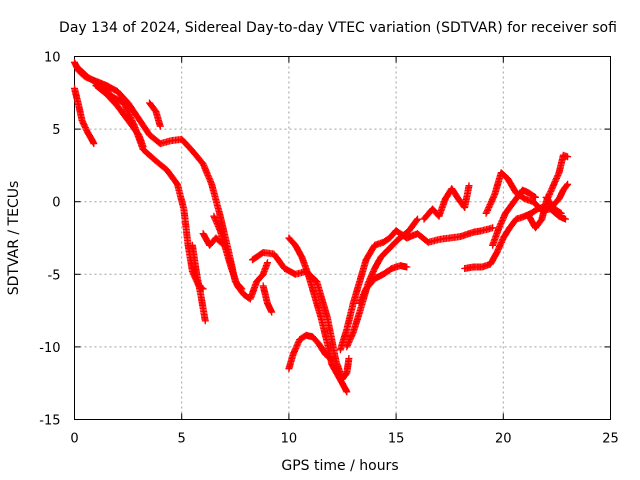  Describe the element at coordinates (610, 439) in the screenshot. I see `x-tick-label: 25` at that location.